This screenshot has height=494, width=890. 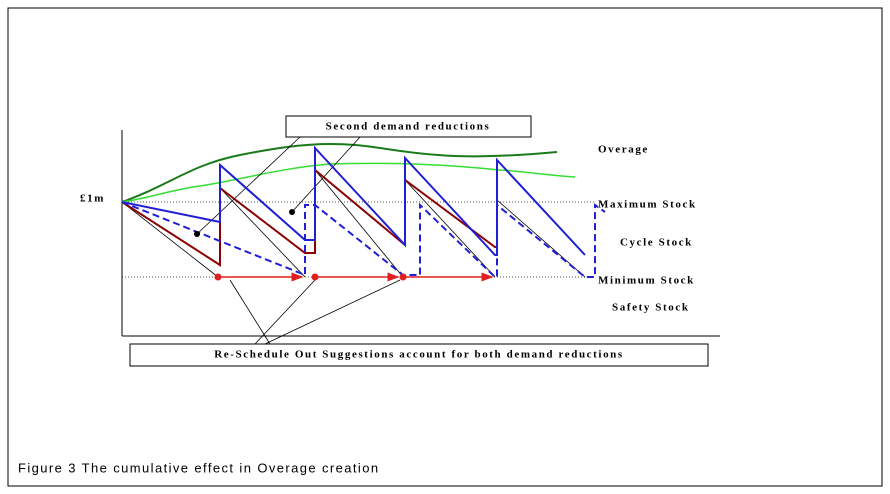 I want to click on rescheduled-stock, so click(x=363, y=239).